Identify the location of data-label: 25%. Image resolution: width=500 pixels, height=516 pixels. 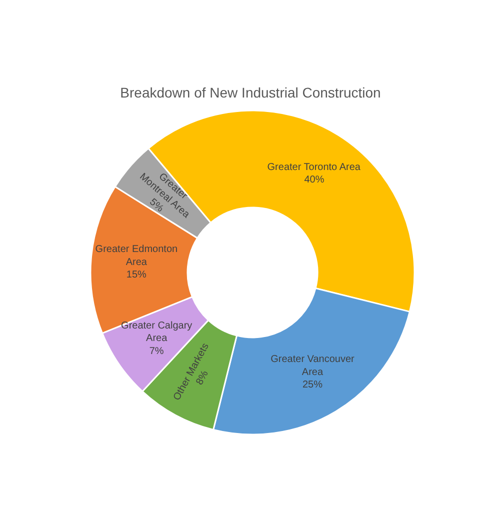
(312, 385).